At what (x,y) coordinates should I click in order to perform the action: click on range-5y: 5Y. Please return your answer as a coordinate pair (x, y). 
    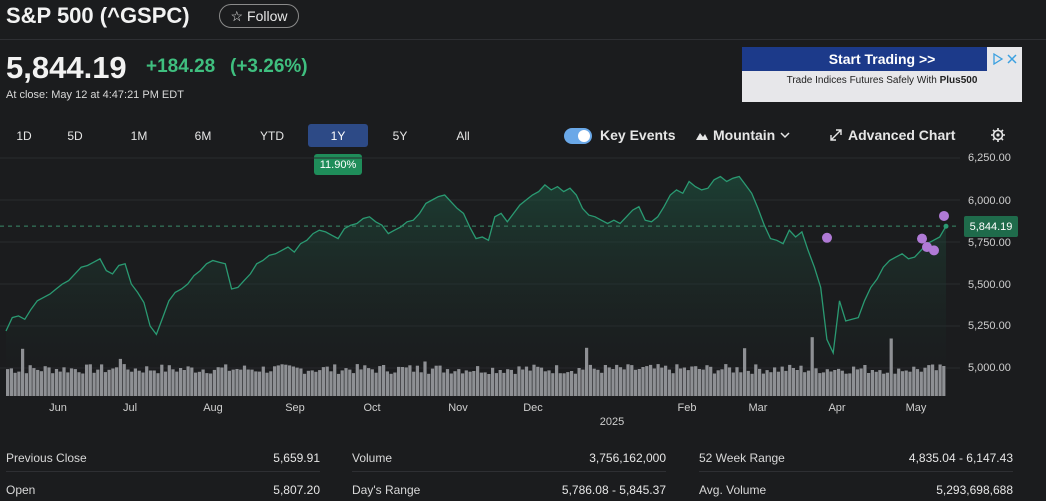
    Looking at the image, I should click on (400, 135).